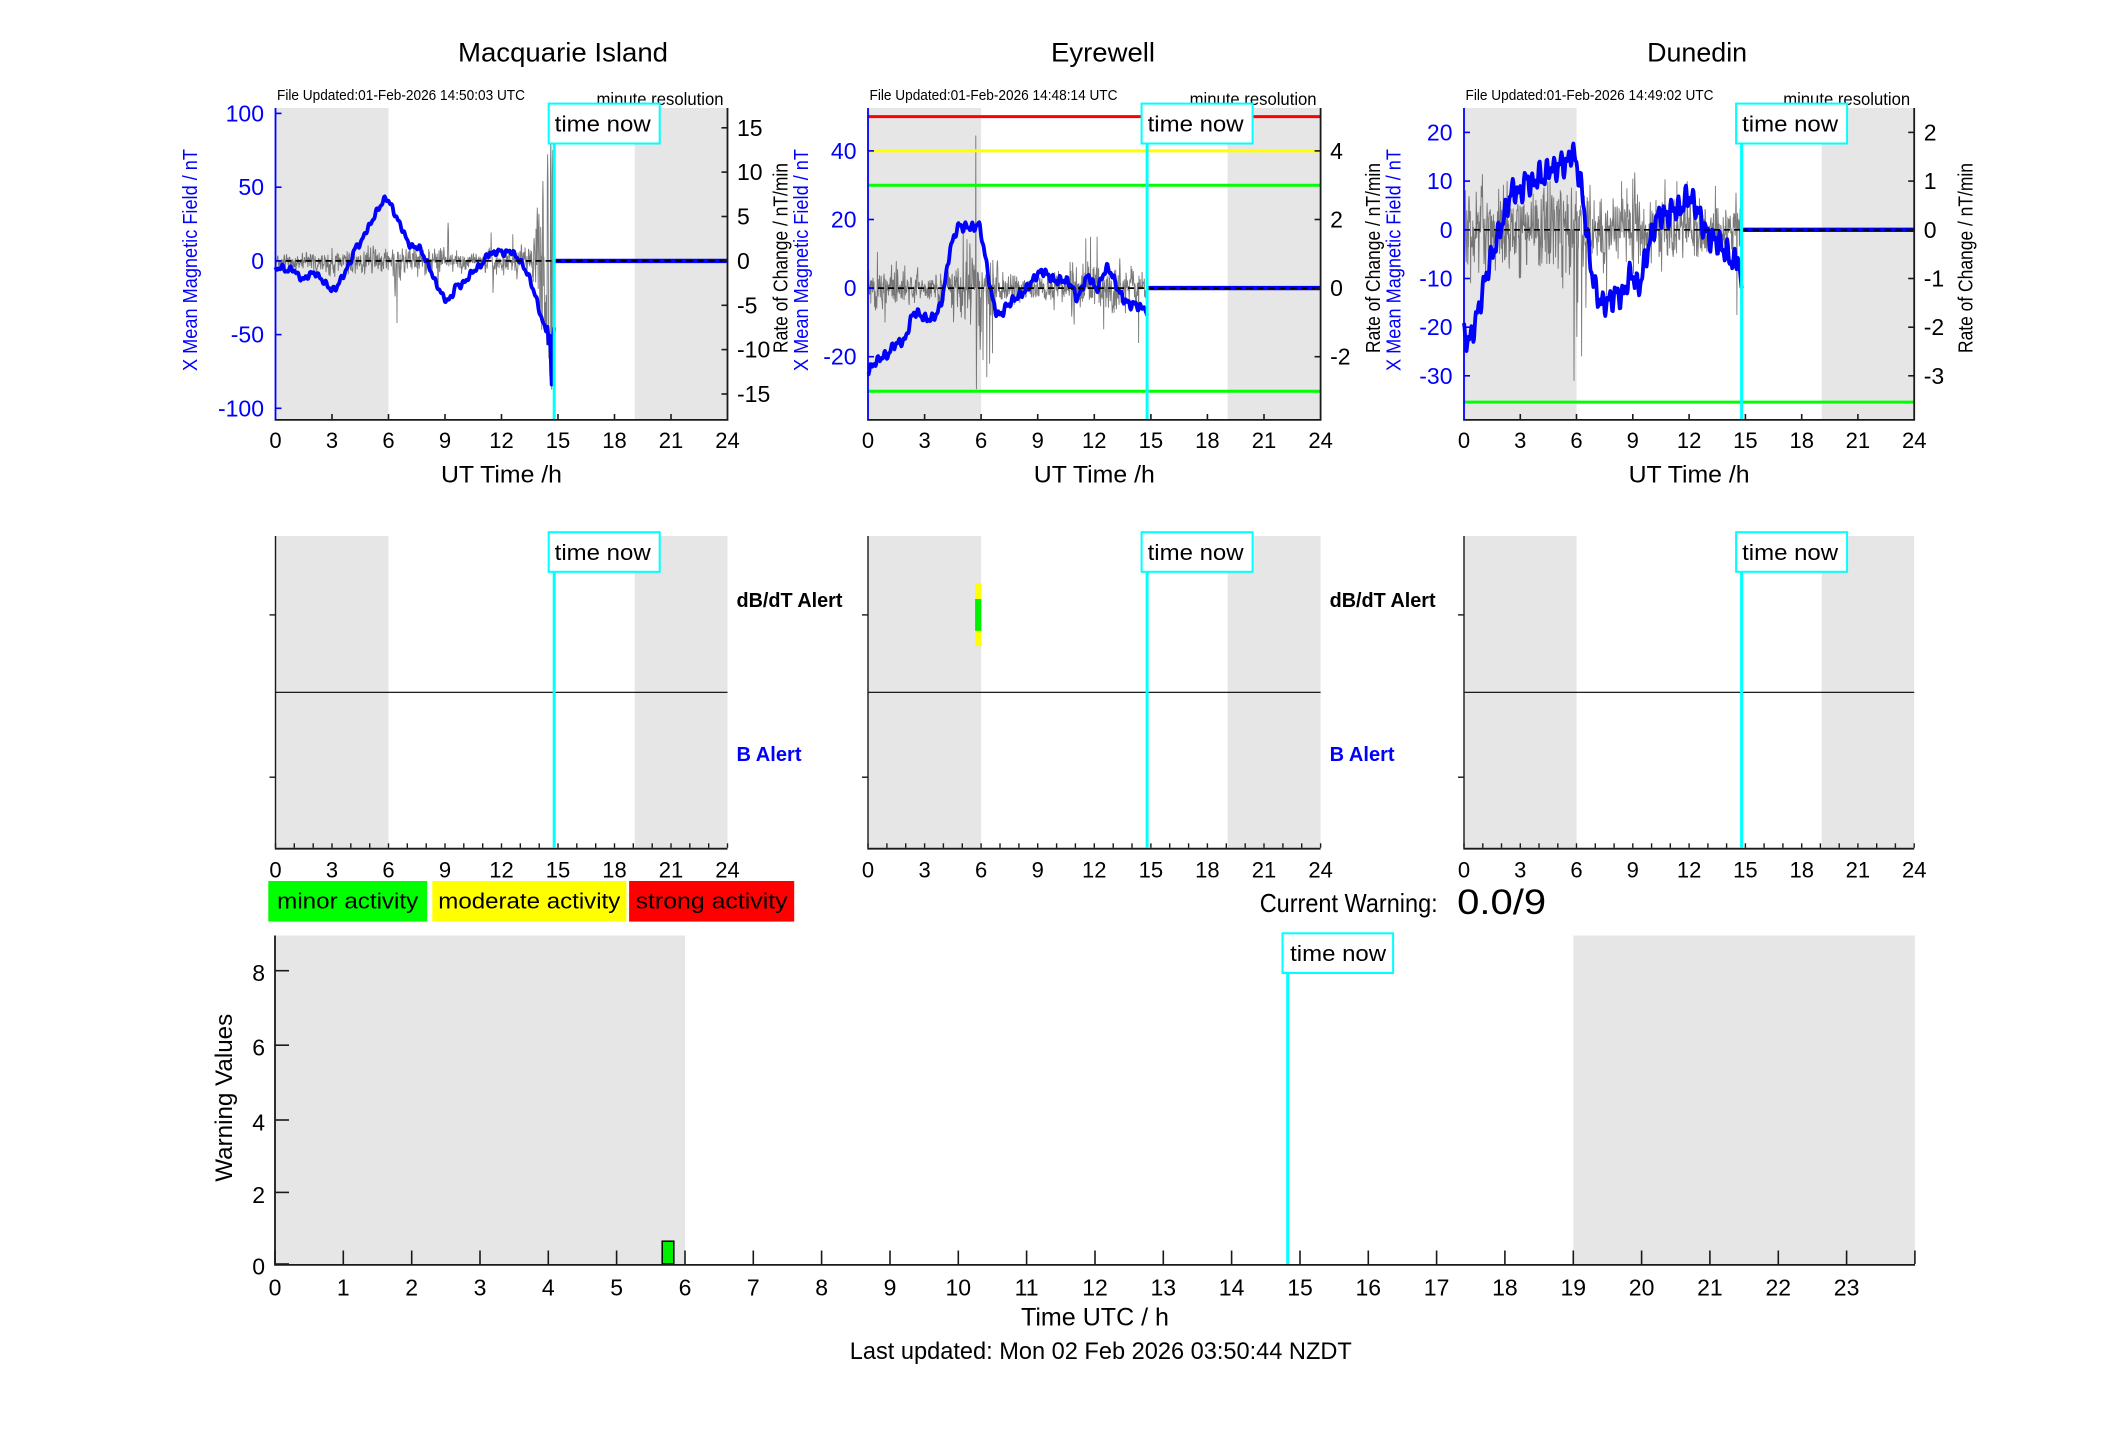 Image resolution: width=2117 pixels, height=1437 pixels. What do you see at coordinates (1164, 1288) in the screenshot?
I see `svg-text: 13` at bounding box center [1164, 1288].